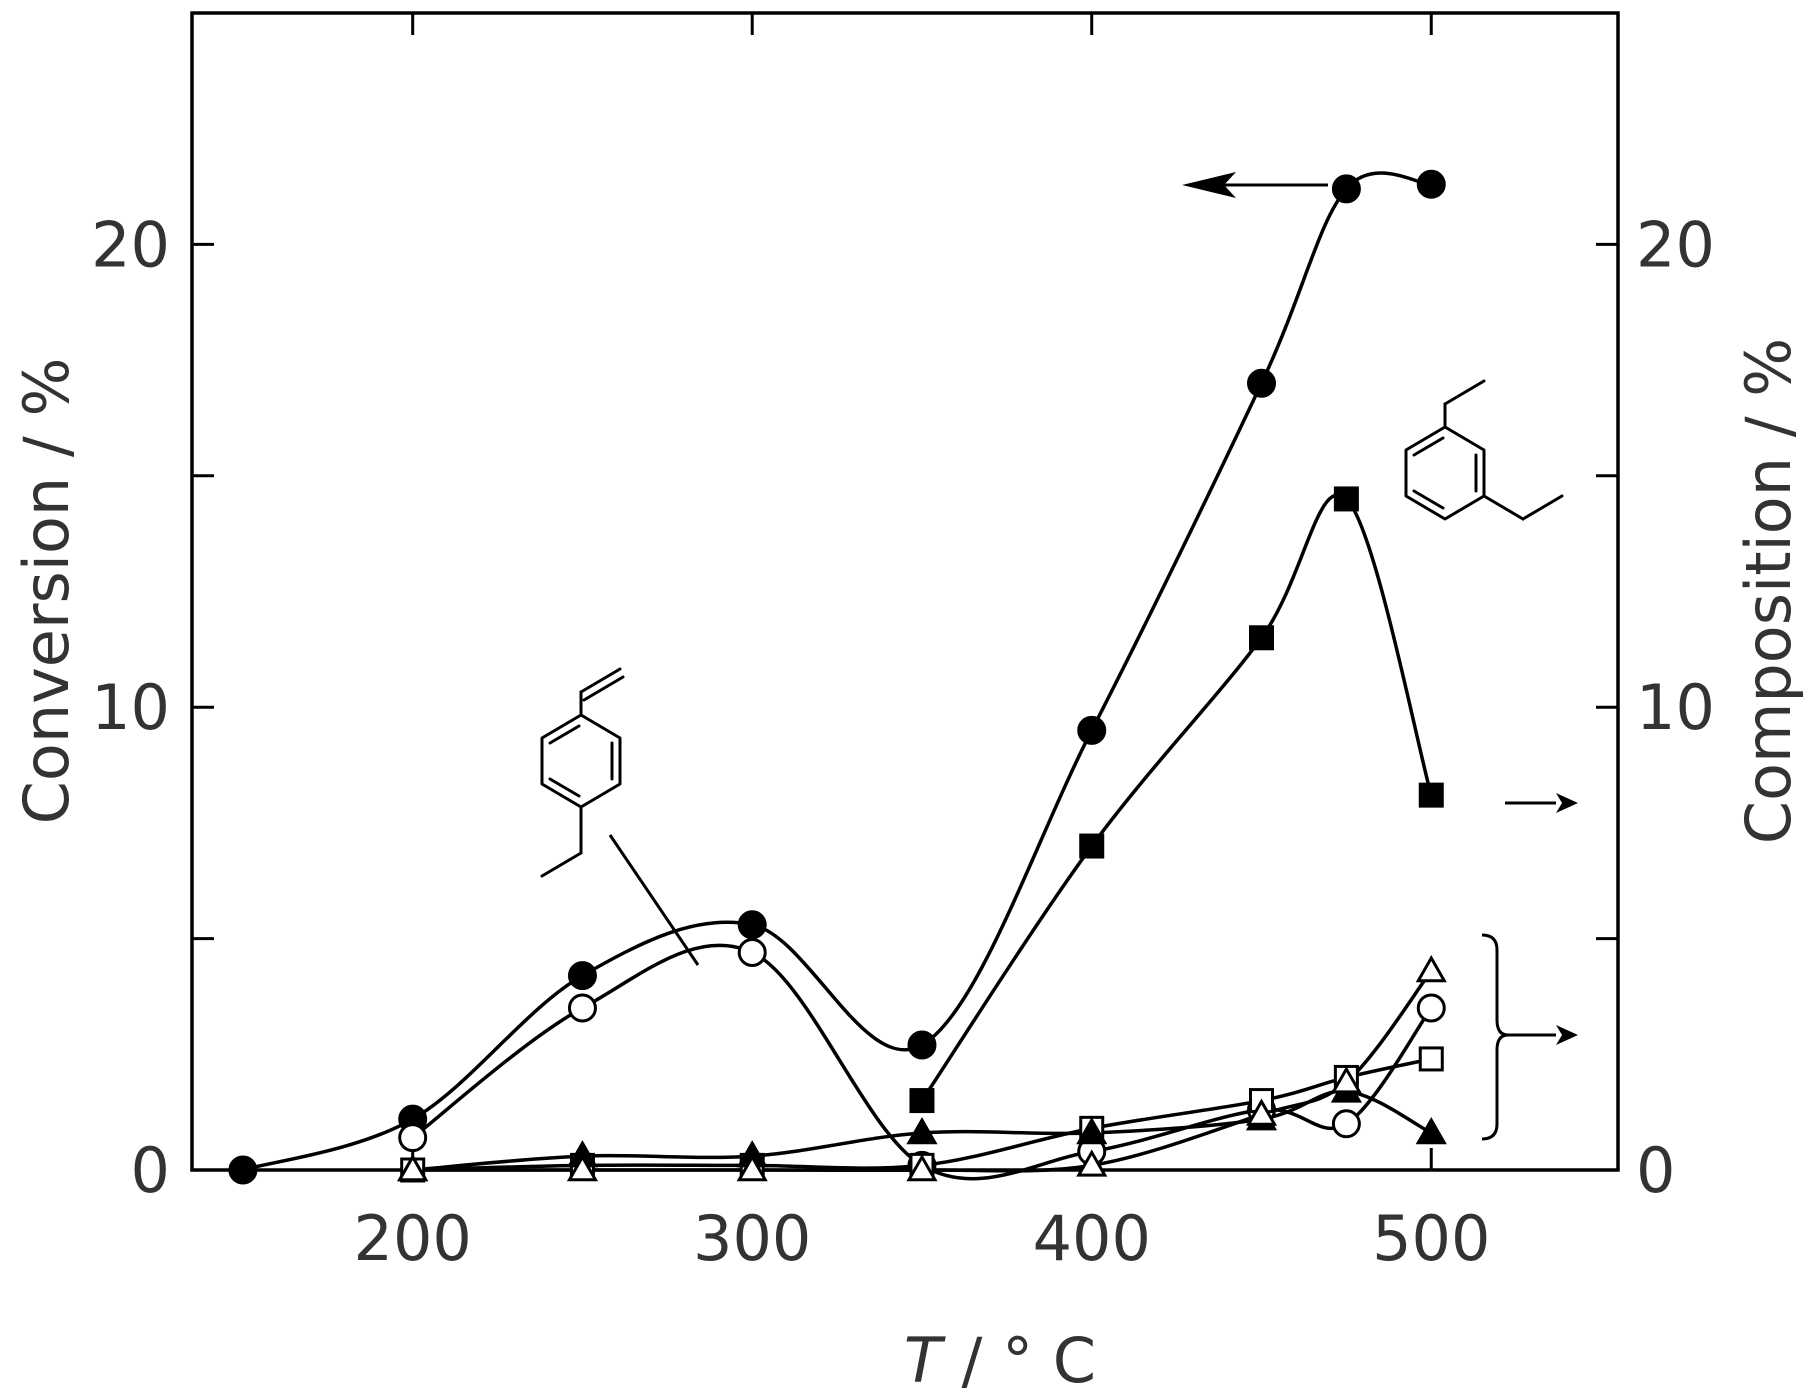 The height and width of the screenshot is (1395, 1819). What do you see at coordinates (1255, 185) in the screenshot?
I see `arrow-to-left-axis` at bounding box center [1255, 185].